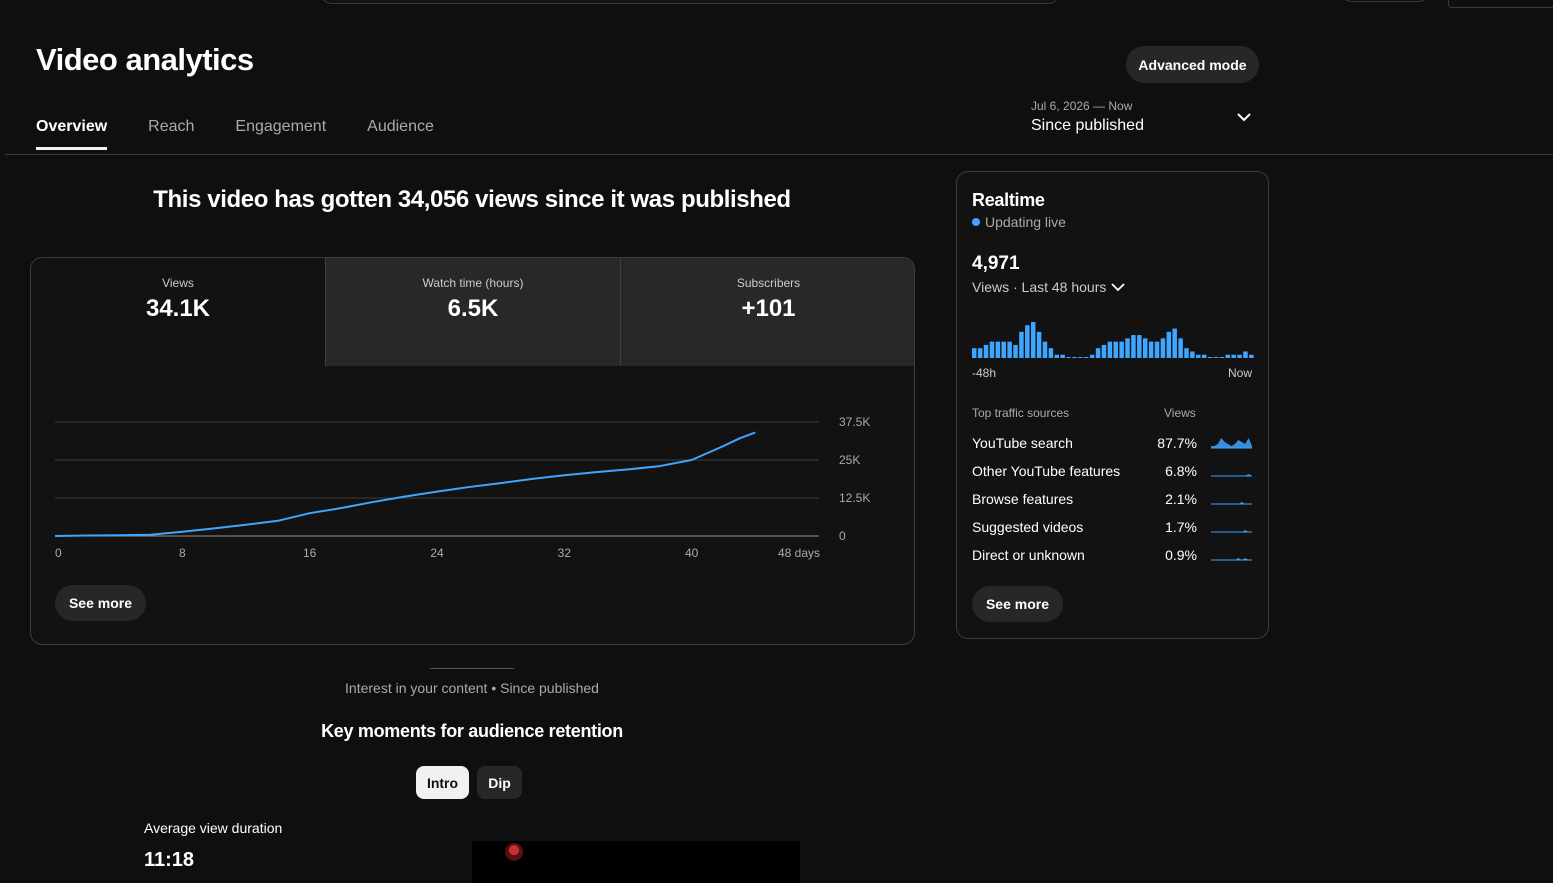  I want to click on traffic-source-row: Direct or unknown 0.9%, so click(1113, 557).